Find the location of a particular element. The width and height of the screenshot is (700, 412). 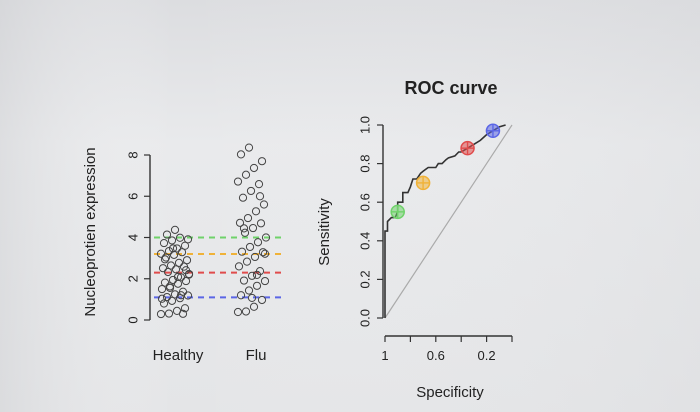

y-tick-label: 0.4 is located at coordinates (364, 241).